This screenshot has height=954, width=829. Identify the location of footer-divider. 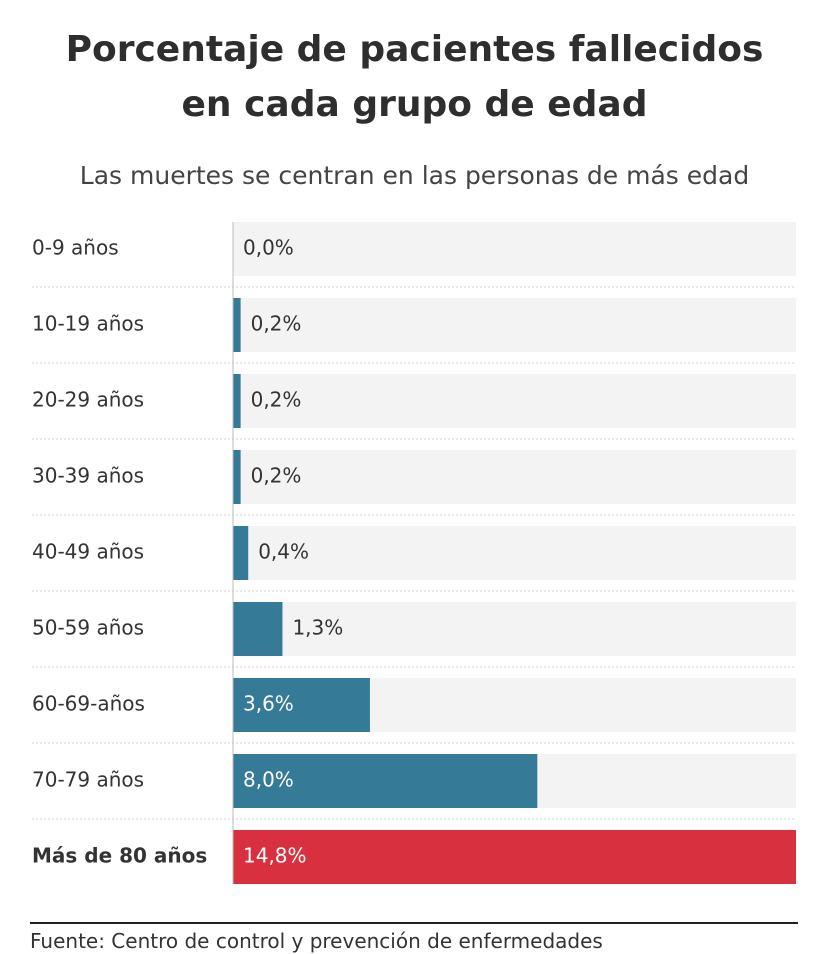
(414, 923).